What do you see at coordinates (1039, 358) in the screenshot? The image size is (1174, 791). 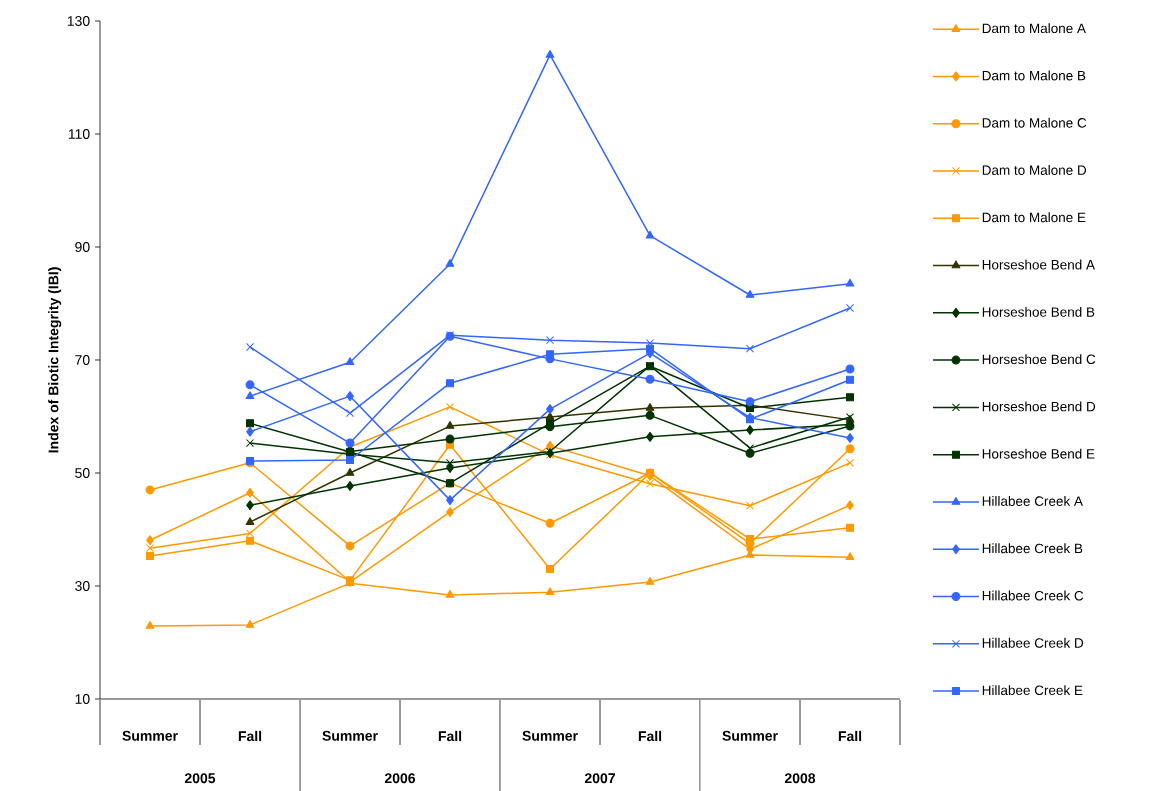 I see `legend-label: Horseshoe Bend C` at bounding box center [1039, 358].